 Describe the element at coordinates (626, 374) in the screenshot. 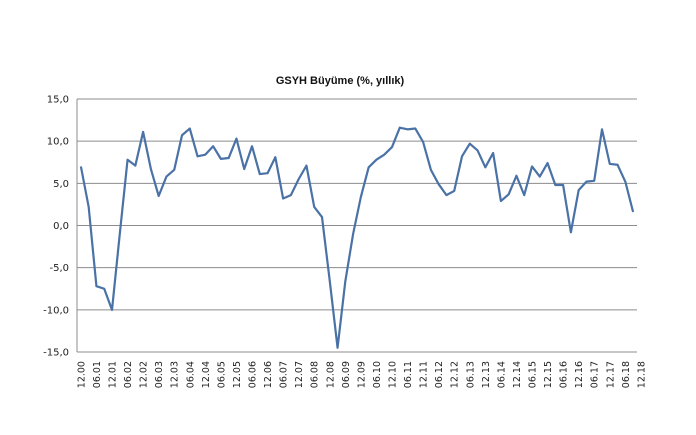

I see `x-tick-label: 06.18` at that location.